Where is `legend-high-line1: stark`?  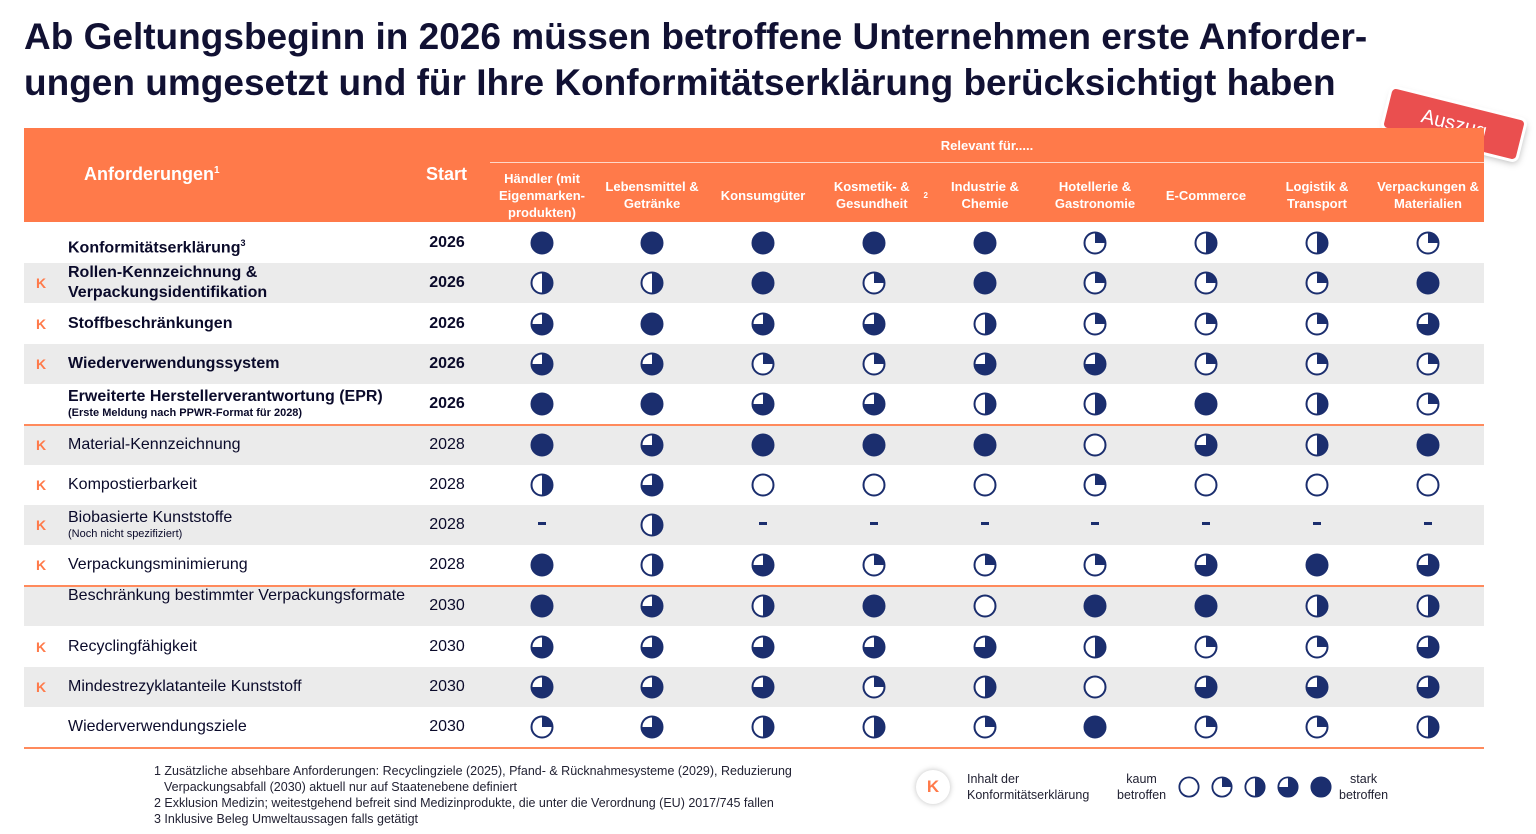
legend-high-line1: stark is located at coordinates (1364, 779).